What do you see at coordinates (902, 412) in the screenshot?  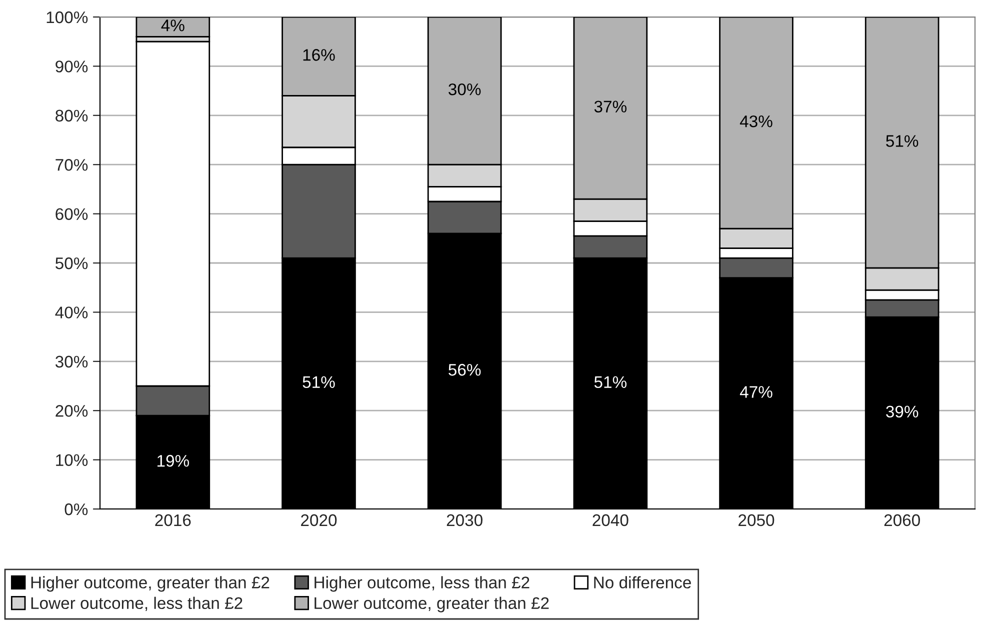 I see `data-label: 39%` at bounding box center [902, 412].